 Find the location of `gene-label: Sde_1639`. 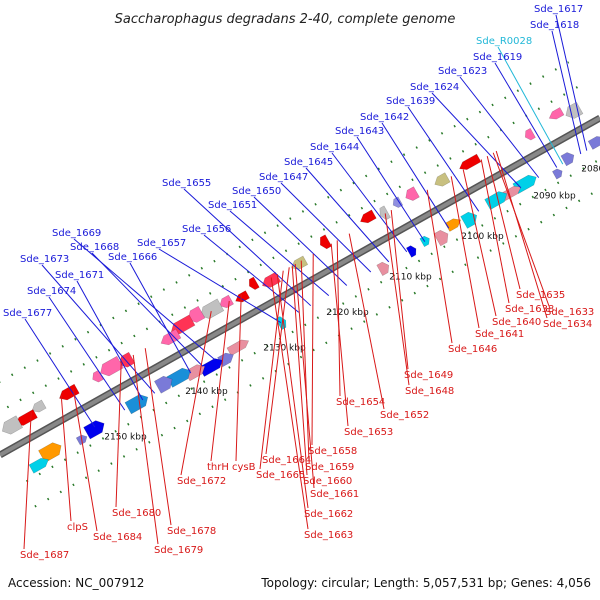

gene-label: Sde_1639 is located at coordinates (410, 101).